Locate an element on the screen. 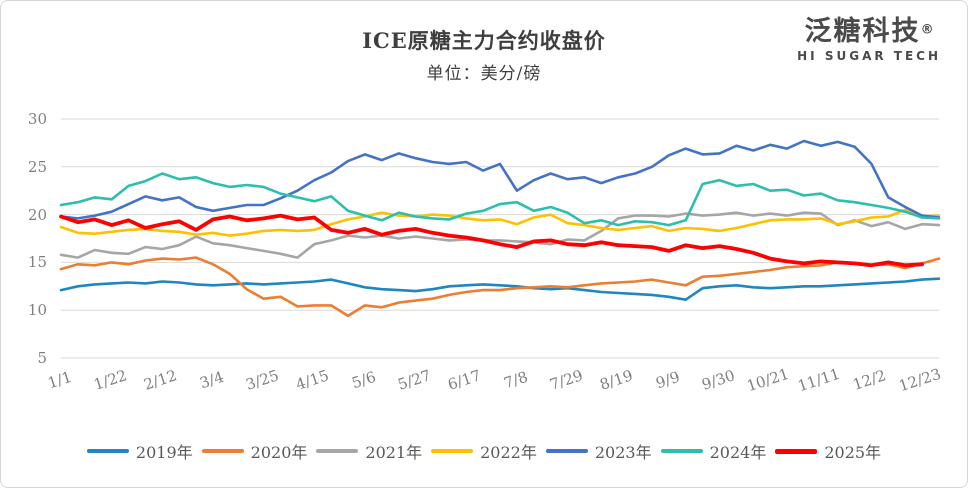 This screenshot has height=488, width=968. series-line-2024年 is located at coordinates (500, 199).